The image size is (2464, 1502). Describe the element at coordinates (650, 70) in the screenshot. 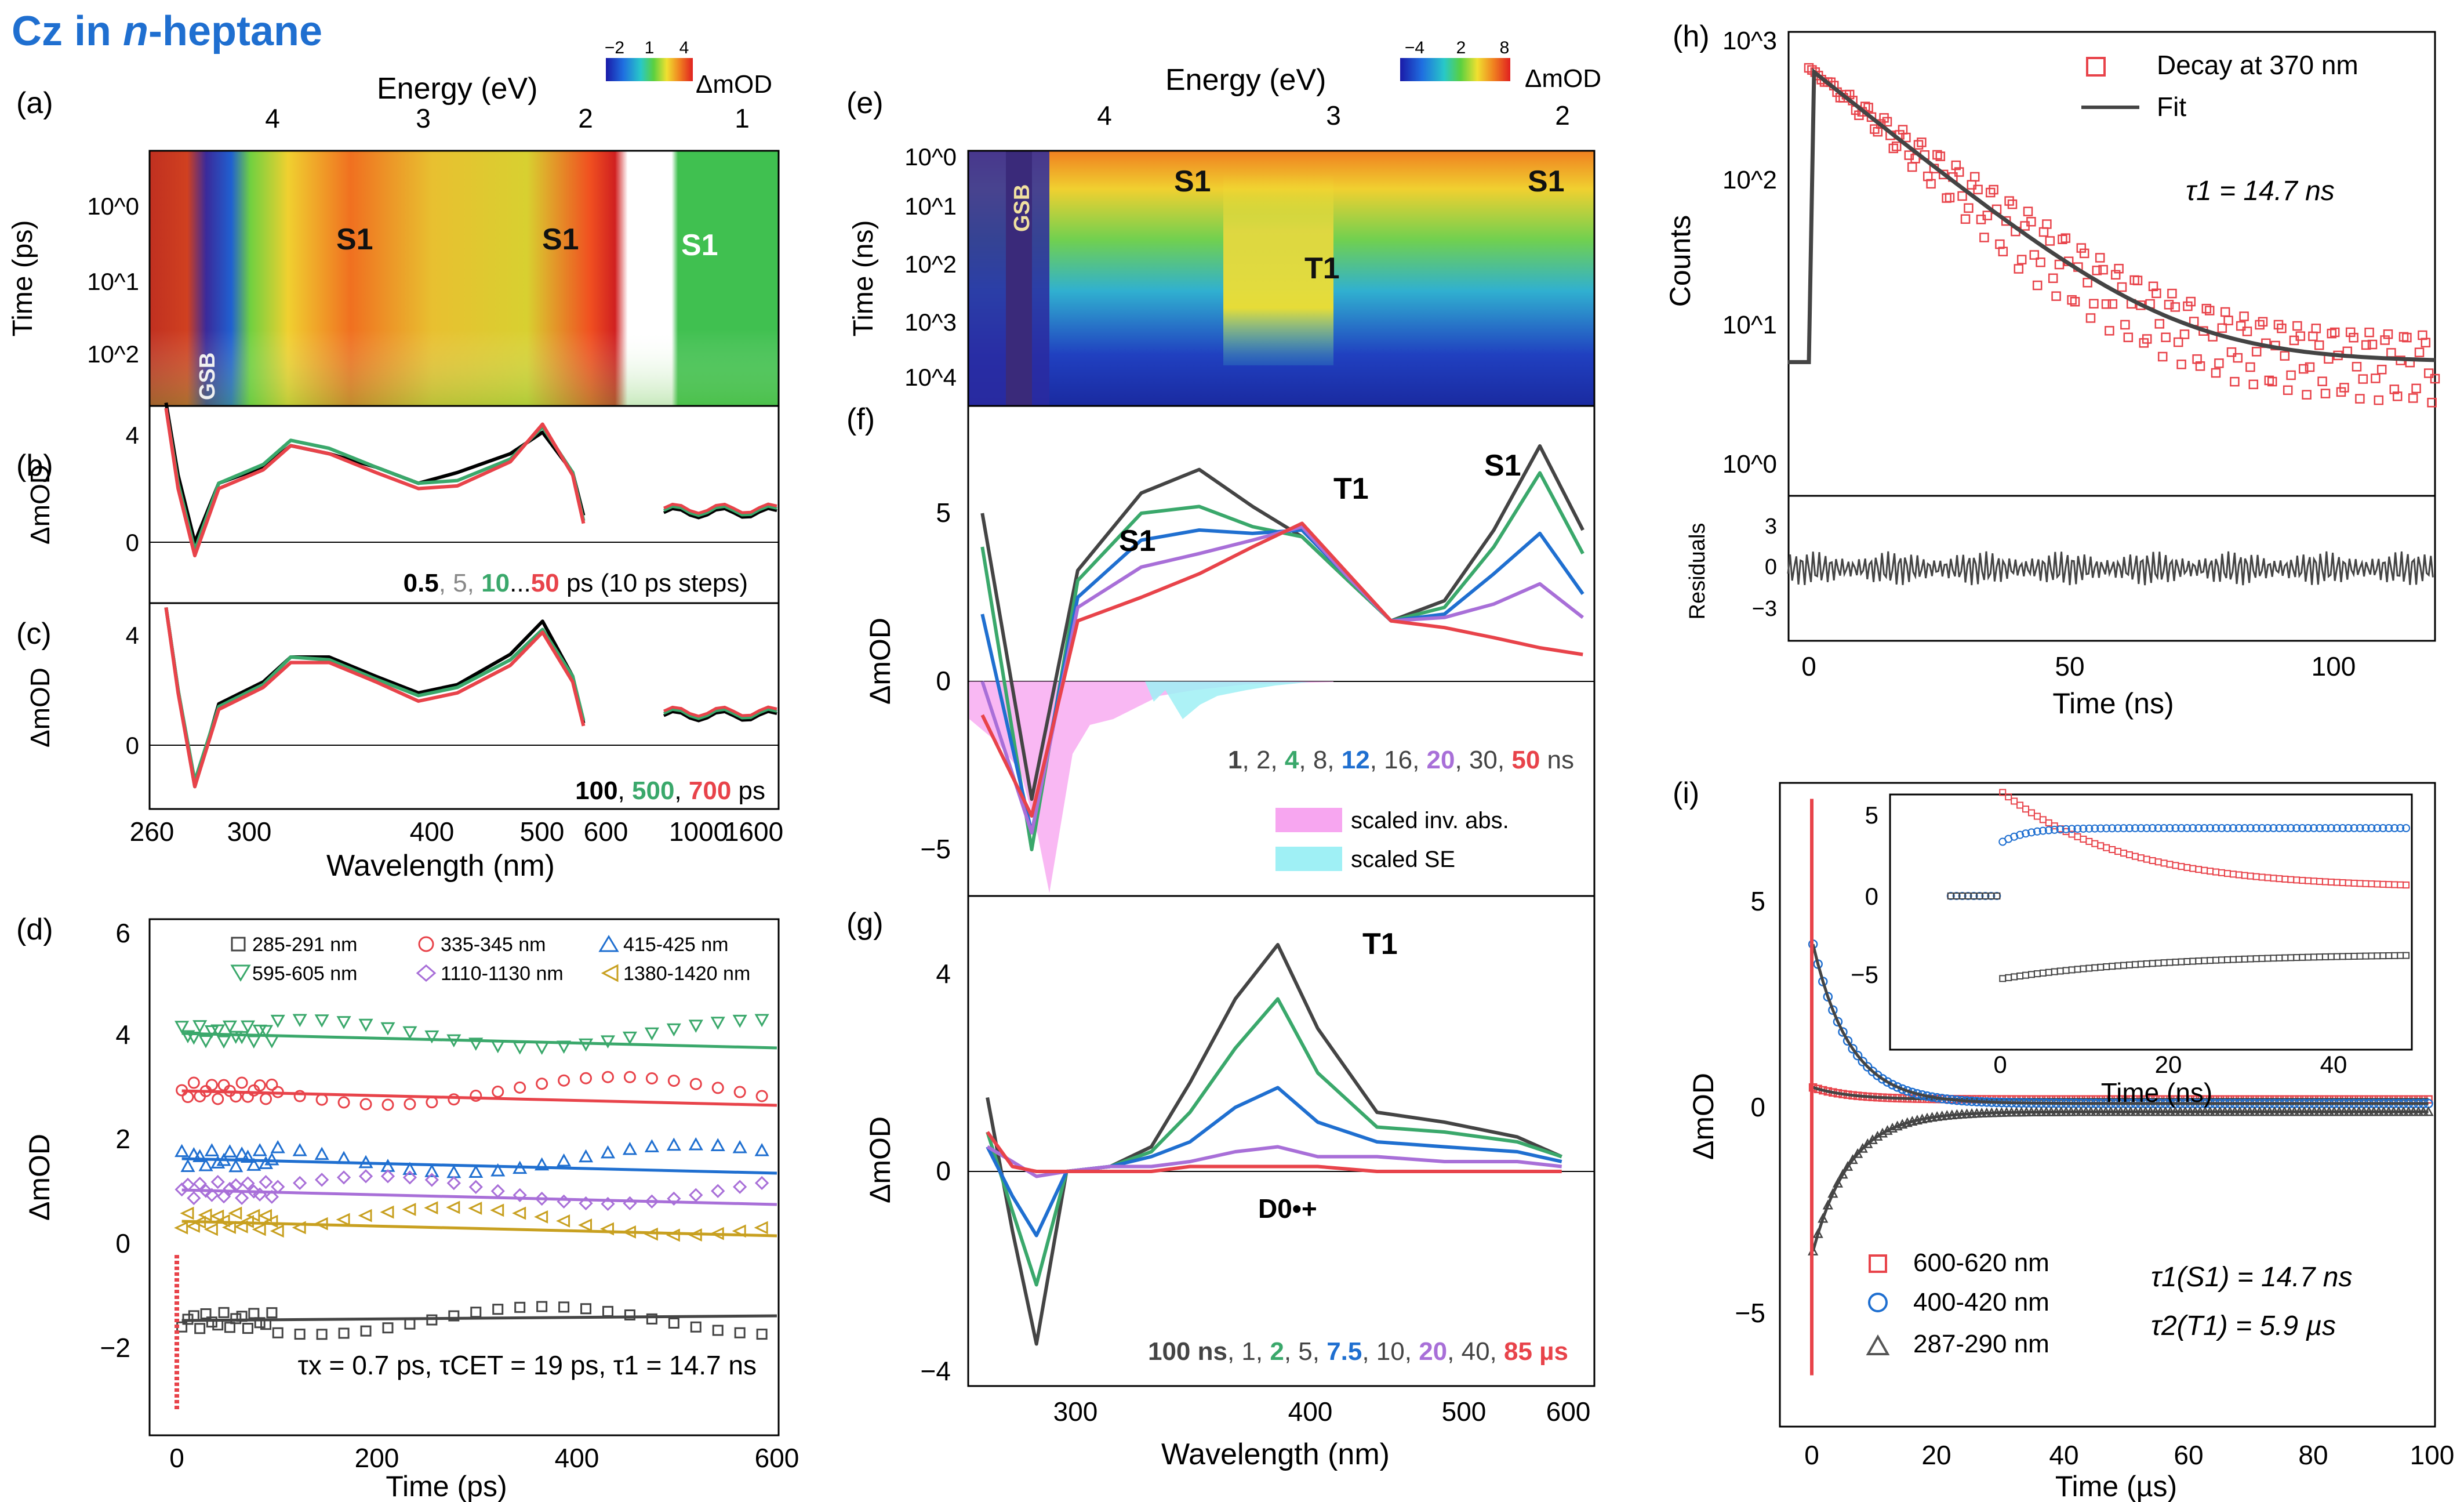

I see `colorbar-a` at that location.